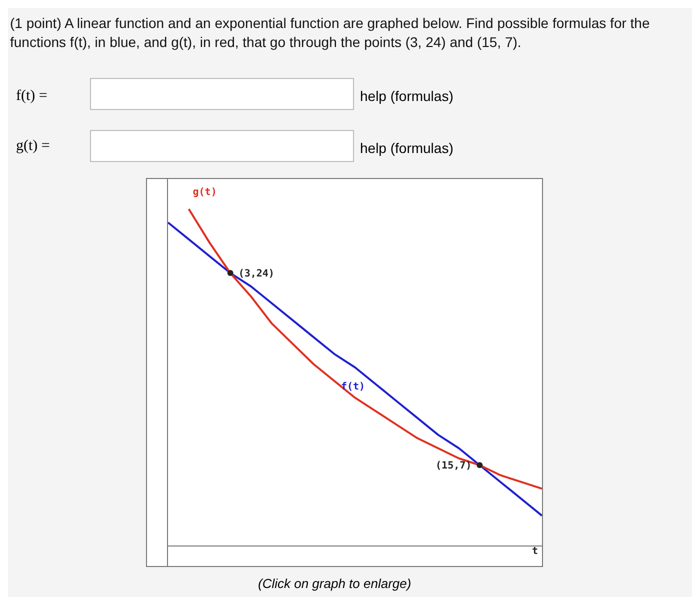 The image size is (700, 597). I want to click on chart-title: (1 point) A linear function and an exponential function are graphed below. Find possible formulas for the functions f(t), in blue, and g(t), in red, that go through the points (3, 24) and (15, 7)., so click(330, 33).